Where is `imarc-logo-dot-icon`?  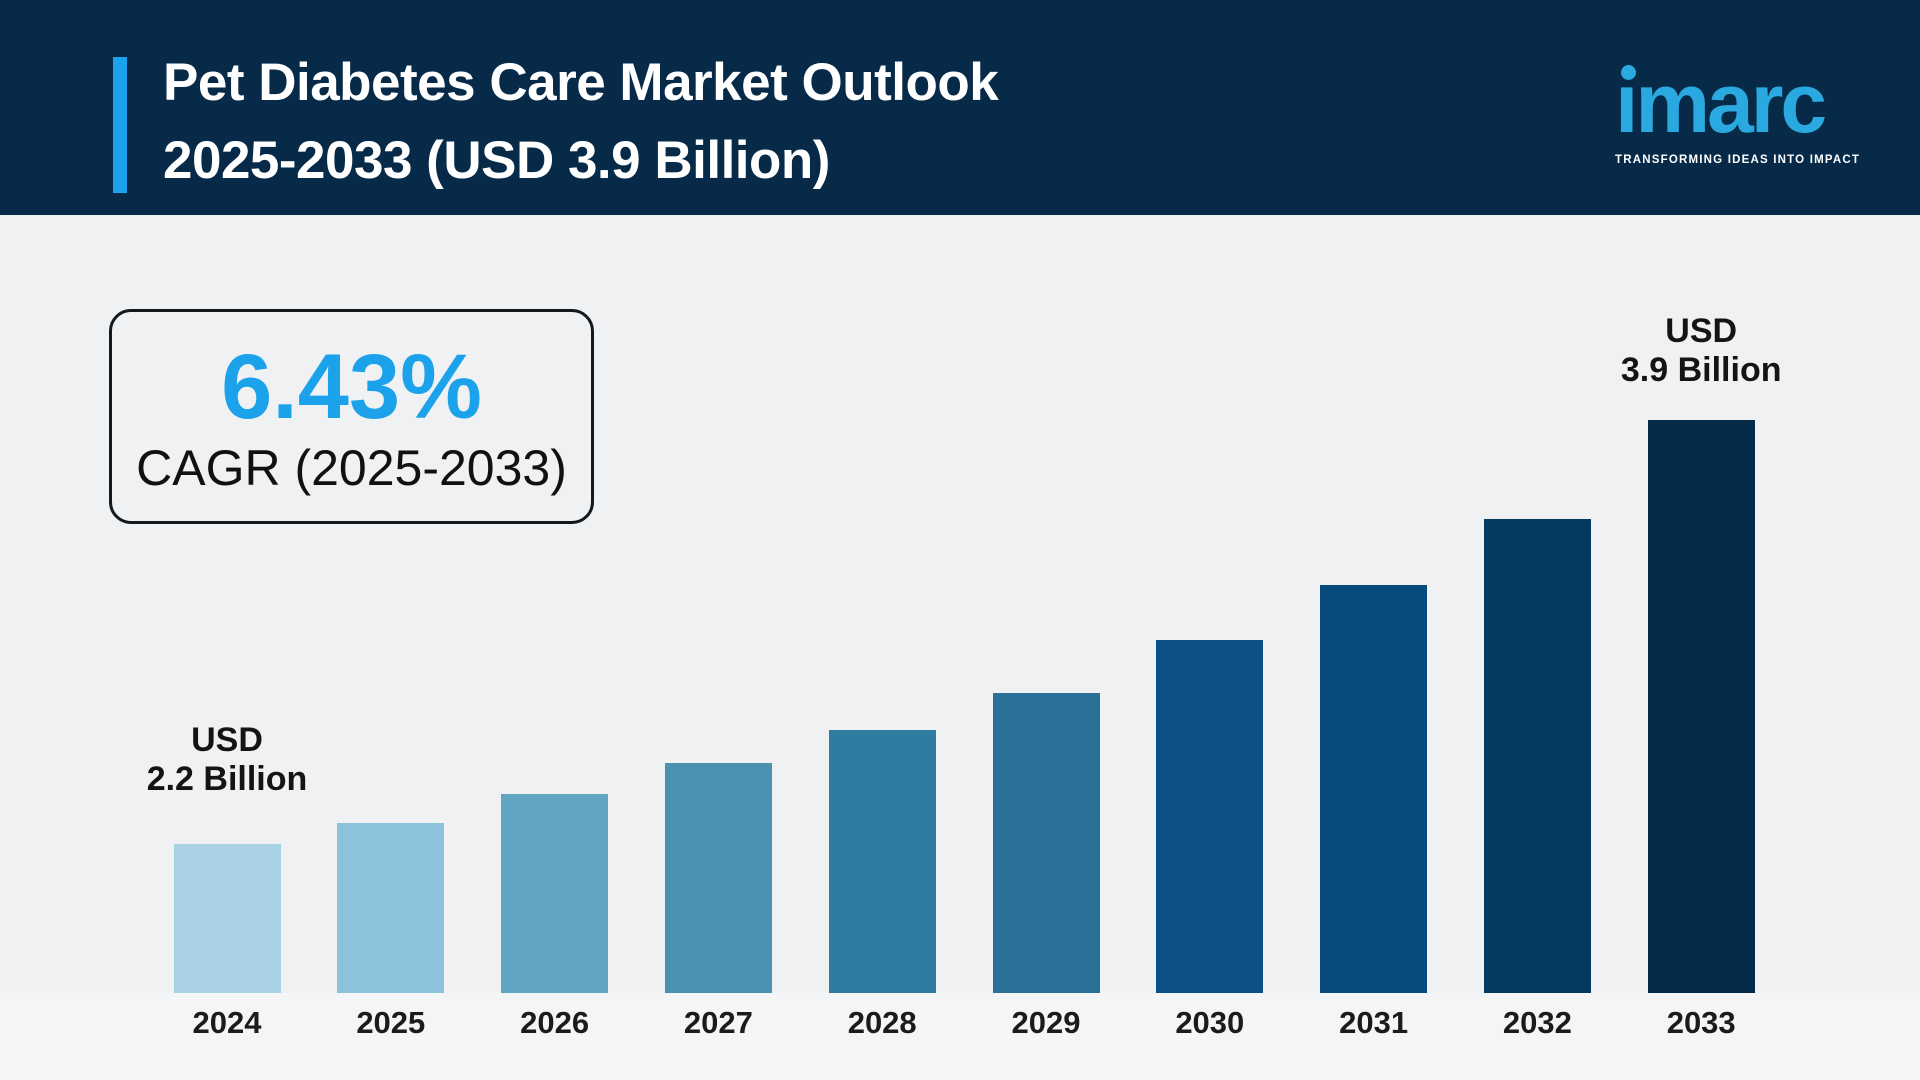
imarc-logo-dot-icon is located at coordinates (1628, 72).